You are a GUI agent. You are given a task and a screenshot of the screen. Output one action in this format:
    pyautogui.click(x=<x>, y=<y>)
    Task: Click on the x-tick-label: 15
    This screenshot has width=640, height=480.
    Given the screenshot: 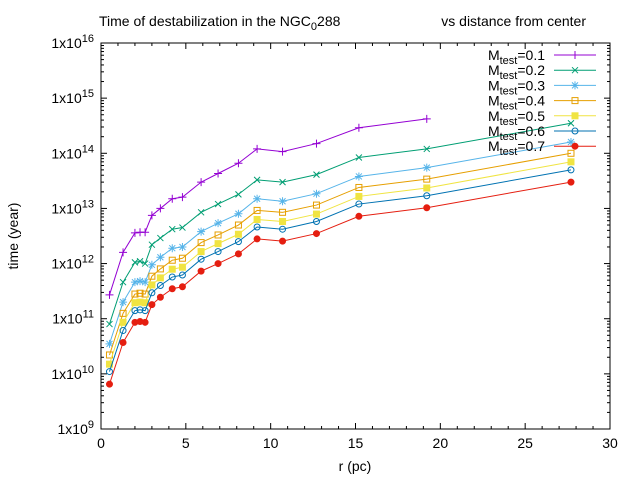 What is the action you would take?
    pyautogui.click(x=356, y=443)
    